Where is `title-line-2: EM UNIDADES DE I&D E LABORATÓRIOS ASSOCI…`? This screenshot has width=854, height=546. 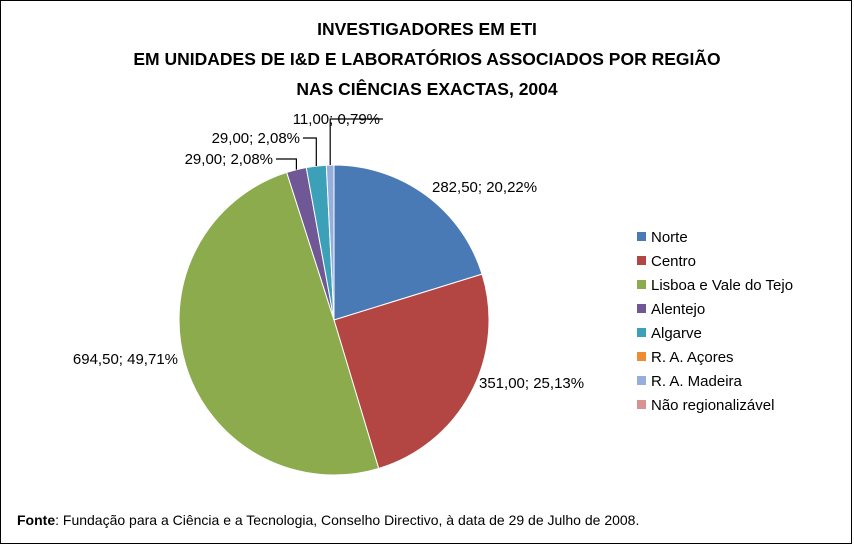 title-line-2: EM UNIDADES DE I&D E LABORATÓRIOS ASSOCI… is located at coordinates (426, 58).